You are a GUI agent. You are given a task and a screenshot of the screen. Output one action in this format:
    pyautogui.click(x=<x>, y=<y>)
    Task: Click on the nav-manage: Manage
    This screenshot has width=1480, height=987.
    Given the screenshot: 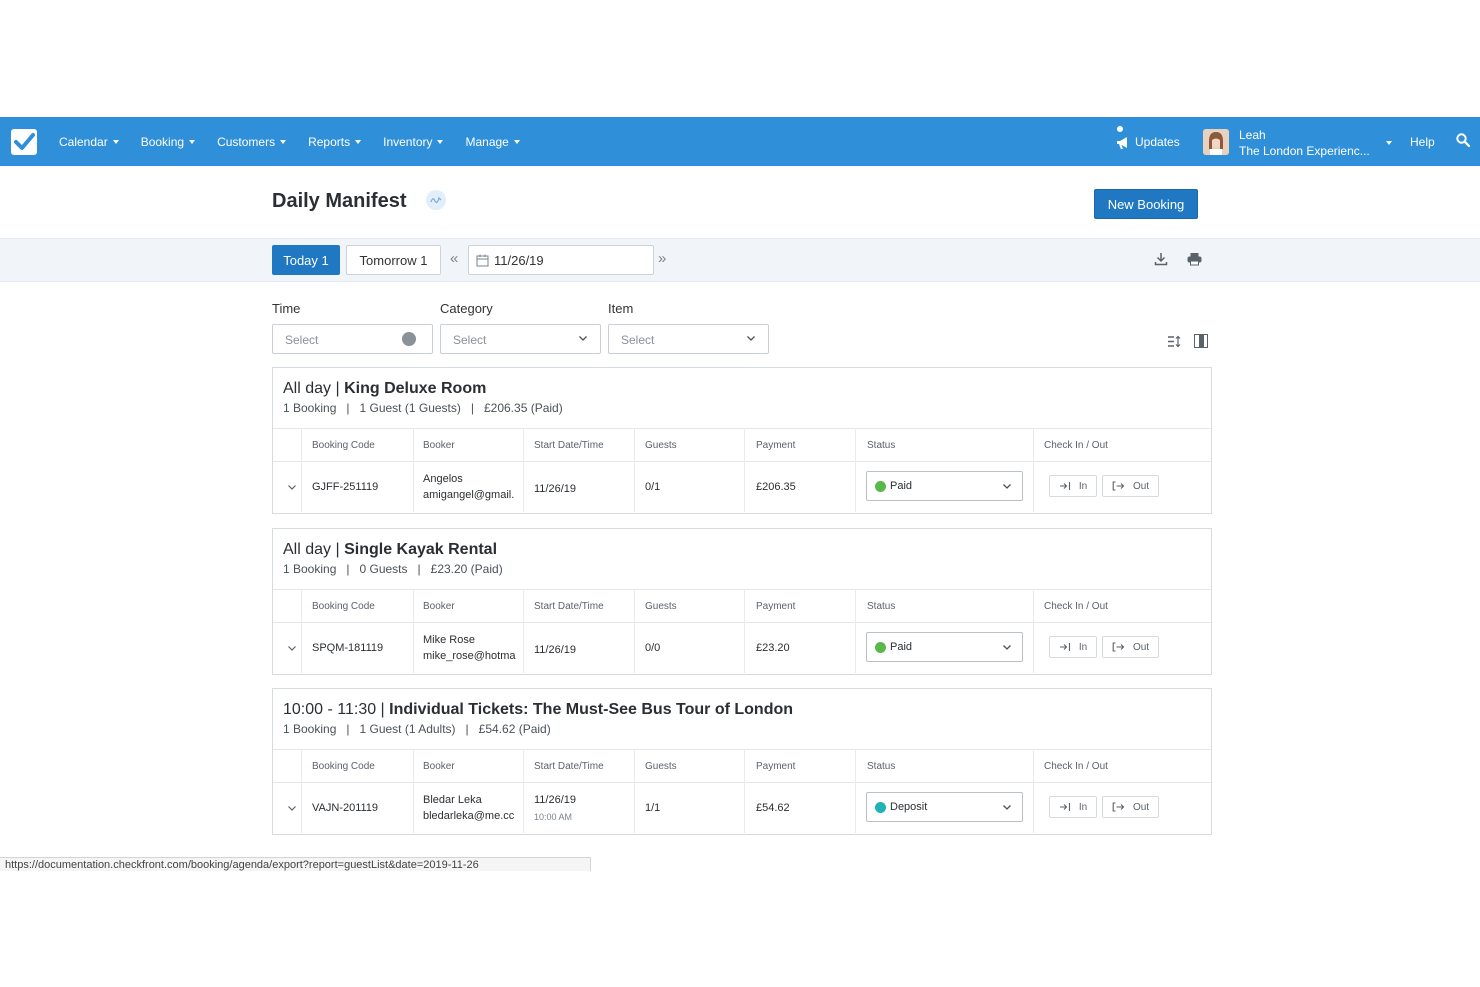 What is the action you would take?
    pyautogui.click(x=492, y=142)
    